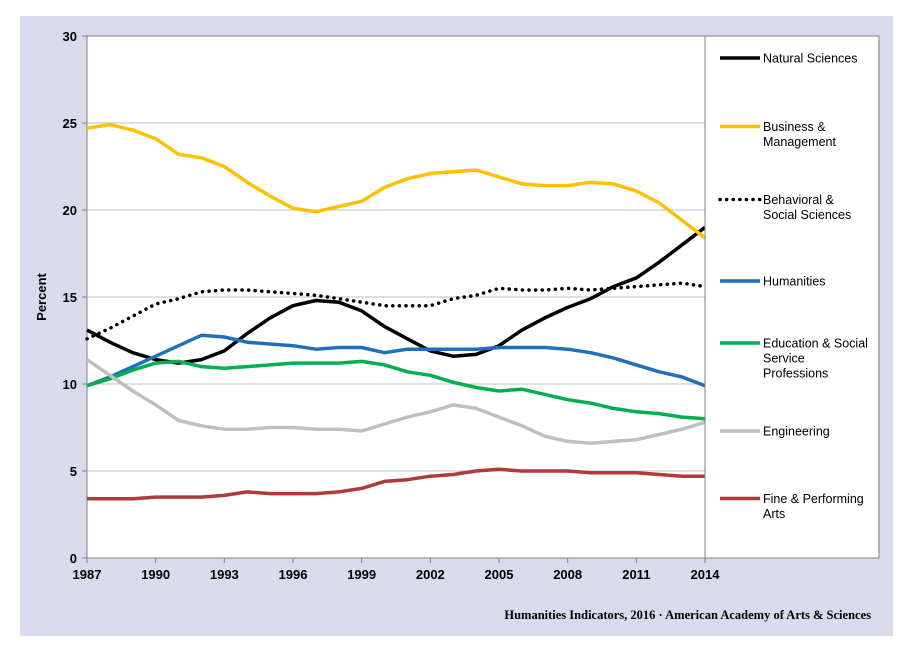 This screenshot has width=915, height=650. Describe the element at coordinates (41, 296) in the screenshot. I see `y-axis-label: Percent` at that location.